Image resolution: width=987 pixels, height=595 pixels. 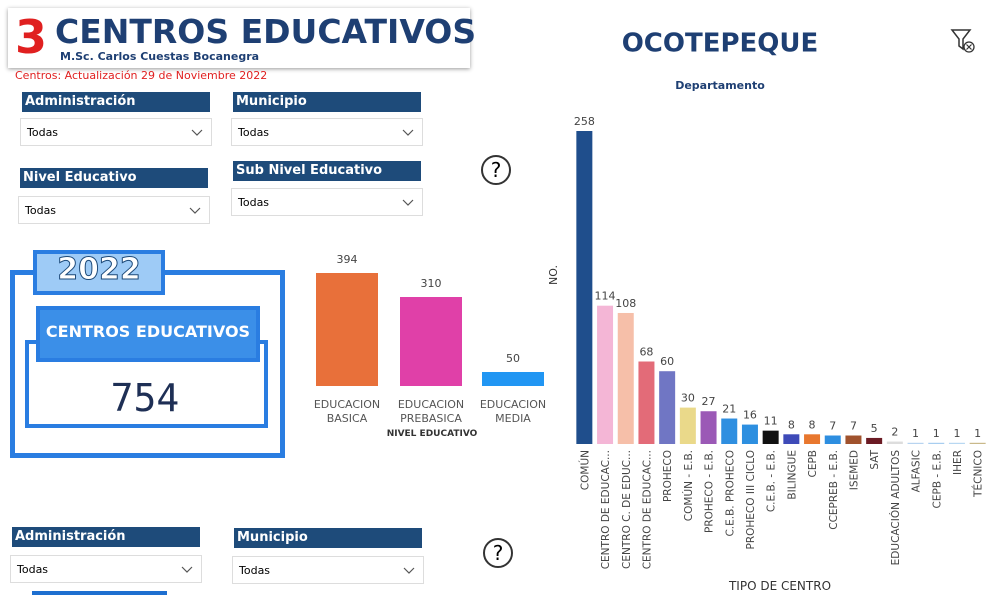 I want to click on value-label: 68, so click(x=646, y=352).